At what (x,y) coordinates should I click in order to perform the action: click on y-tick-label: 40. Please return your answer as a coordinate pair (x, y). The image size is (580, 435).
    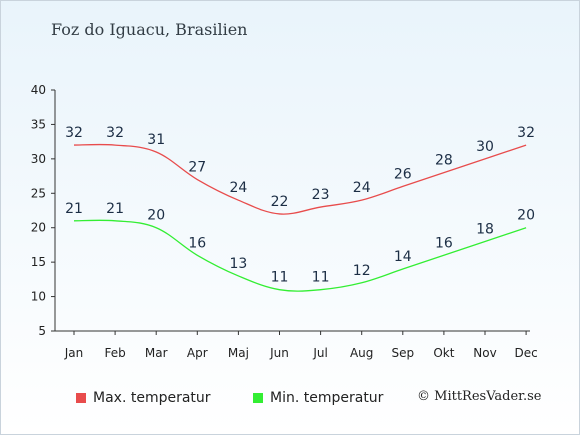
    Looking at the image, I should click on (38, 90).